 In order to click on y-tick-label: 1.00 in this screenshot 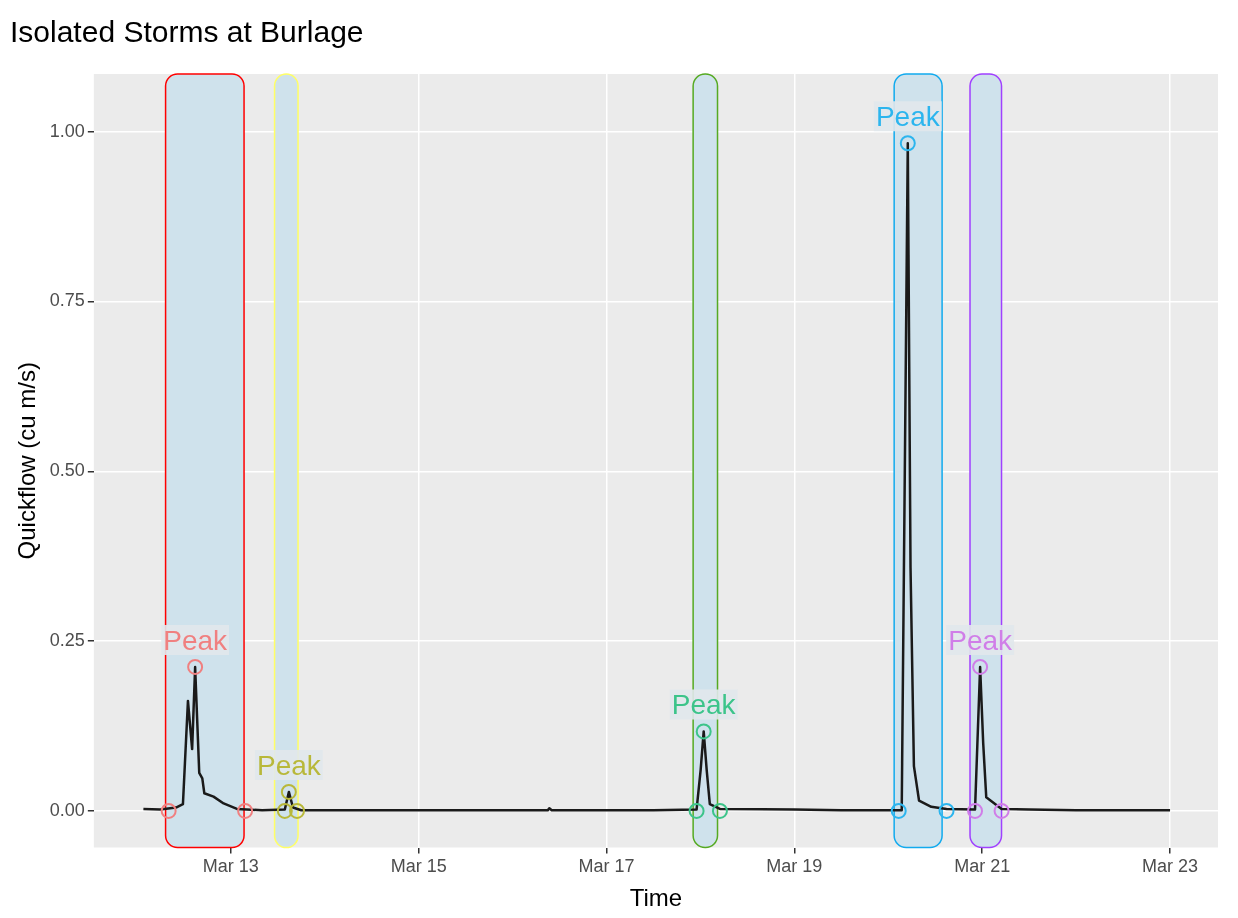, I will do `click(67, 130)`.